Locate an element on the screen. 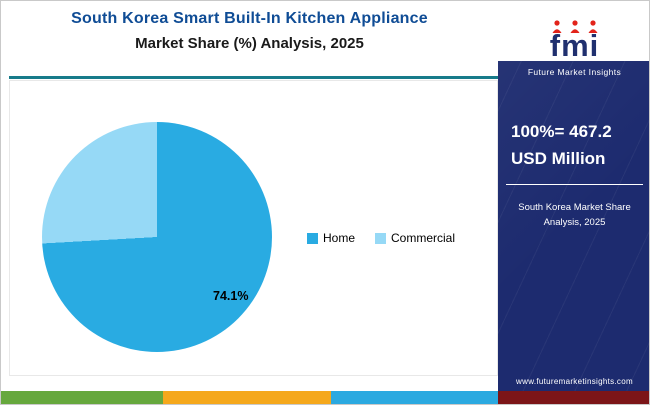 The image size is (650, 405). footer-color-bar is located at coordinates (325, 397).